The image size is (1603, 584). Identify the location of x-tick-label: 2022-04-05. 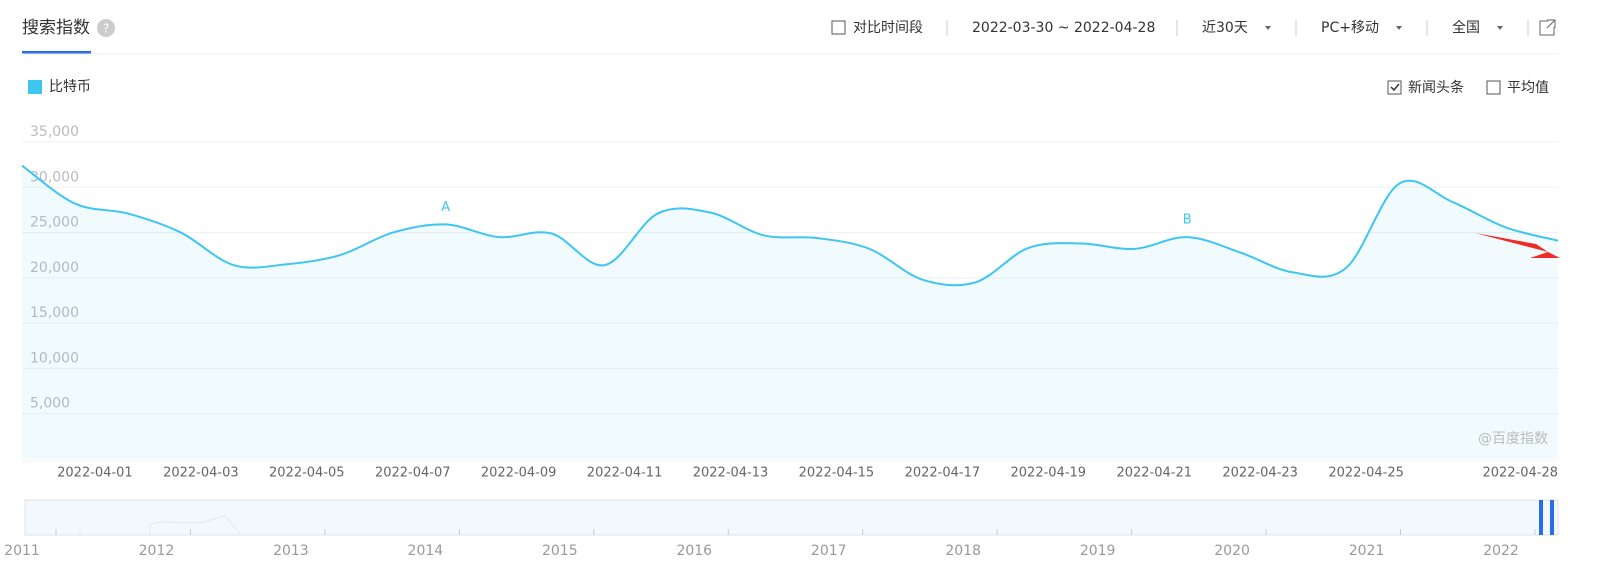
(307, 473).